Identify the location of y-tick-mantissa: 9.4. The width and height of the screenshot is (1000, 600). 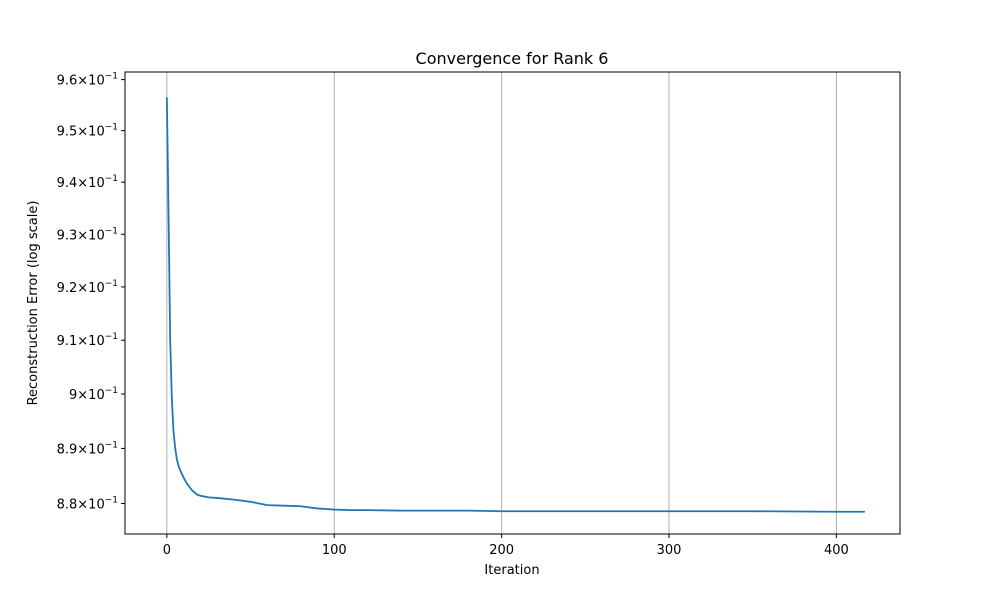
(67, 183).